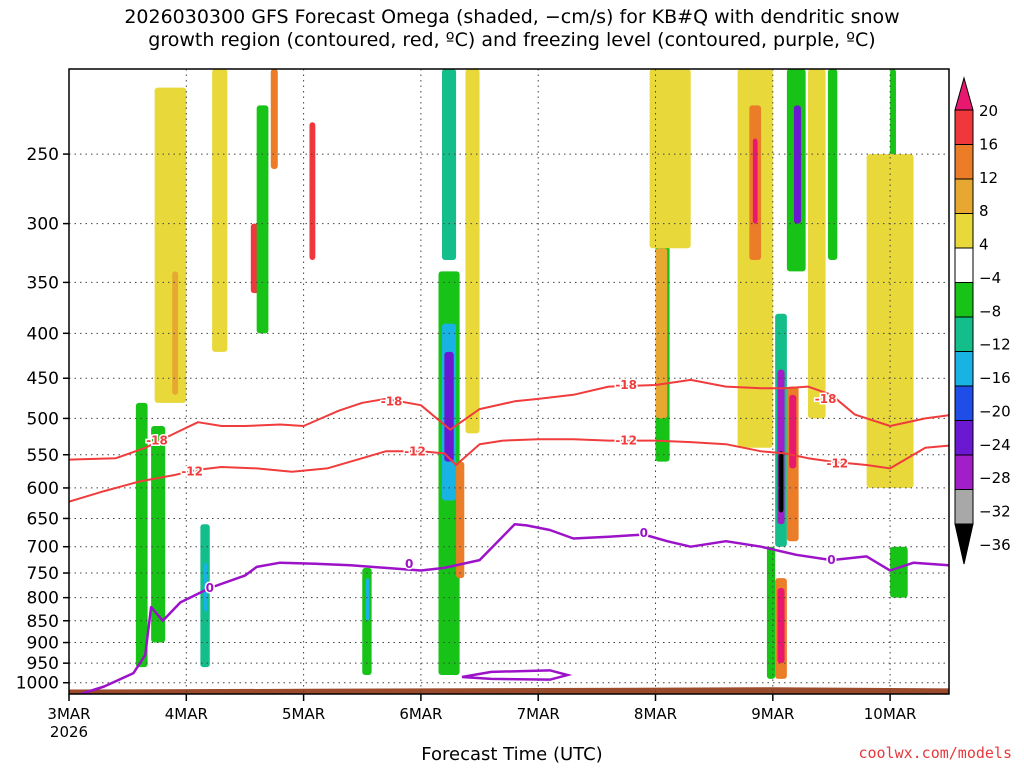 The image size is (1024, 768). What do you see at coordinates (68, 714) in the screenshot?
I see `x-tick-label-0: 3MAR` at bounding box center [68, 714].